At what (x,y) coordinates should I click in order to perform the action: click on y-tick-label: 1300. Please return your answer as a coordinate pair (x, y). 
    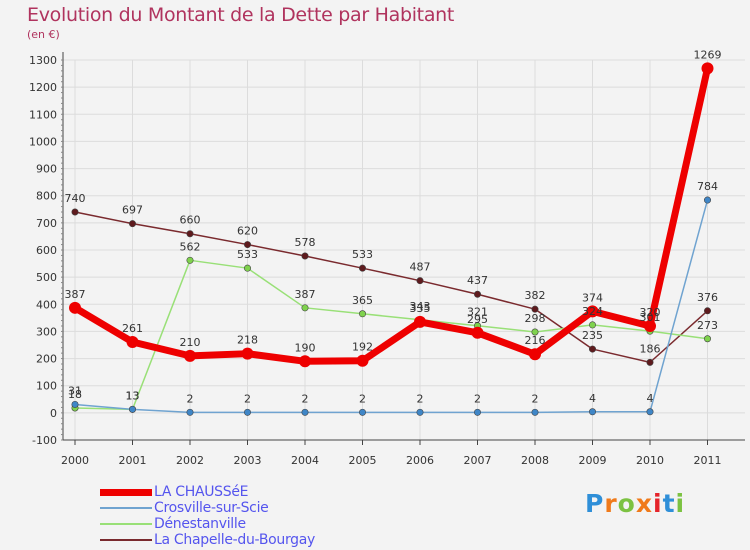
    Looking at the image, I should click on (43, 60).